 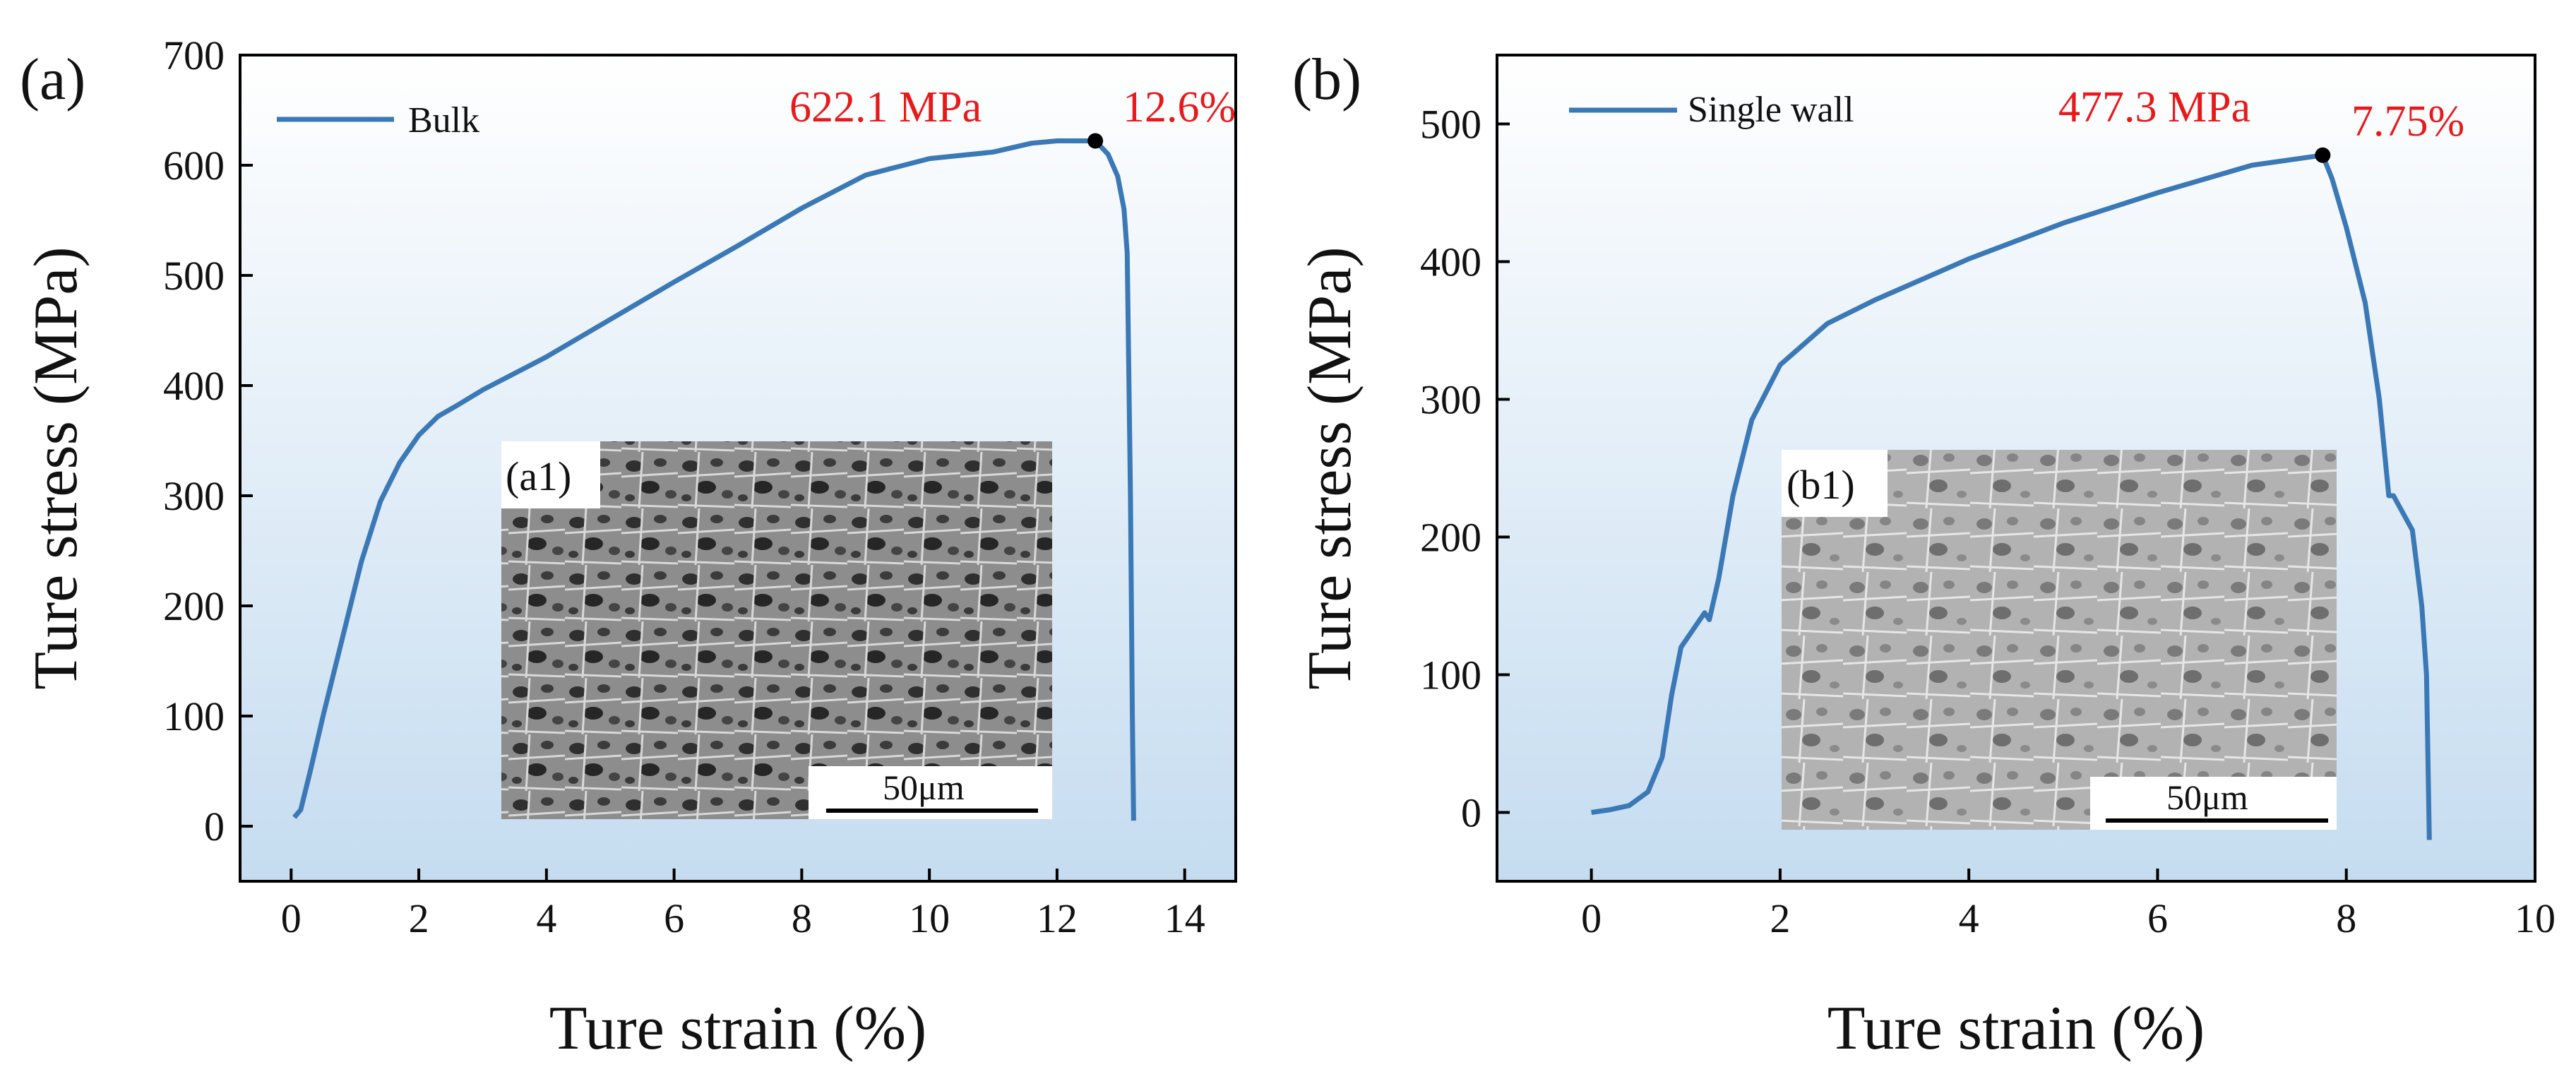 What do you see at coordinates (443, 120) in the screenshot?
I see `legend-a-label: Bulk` at bounding box center [443, 120].